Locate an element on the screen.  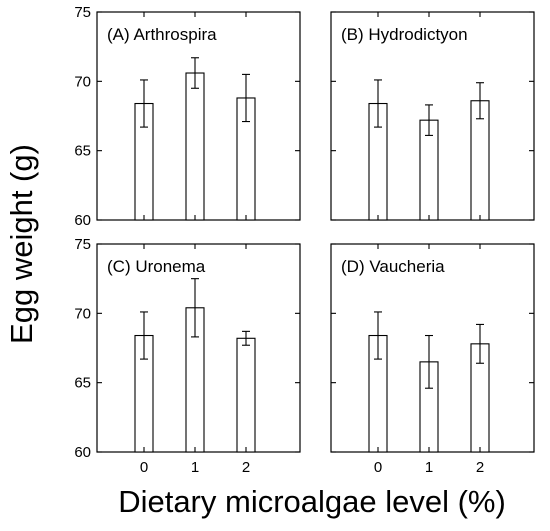
panel-title: (C) Uronema is located at coordinates (156, 266).